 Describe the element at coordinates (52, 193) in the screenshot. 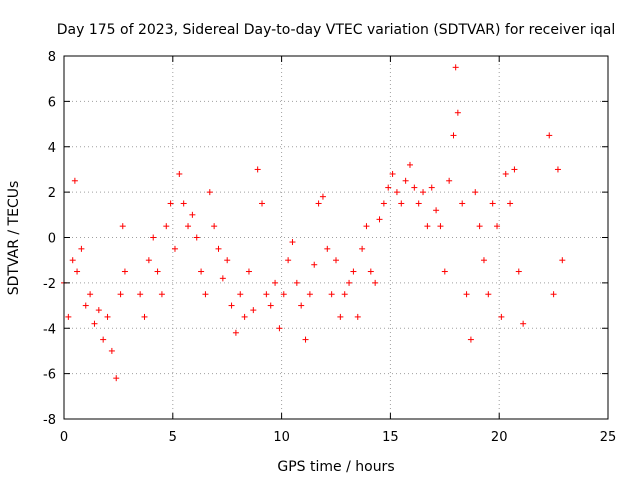

I see `y-tick-label: 2` at that location.